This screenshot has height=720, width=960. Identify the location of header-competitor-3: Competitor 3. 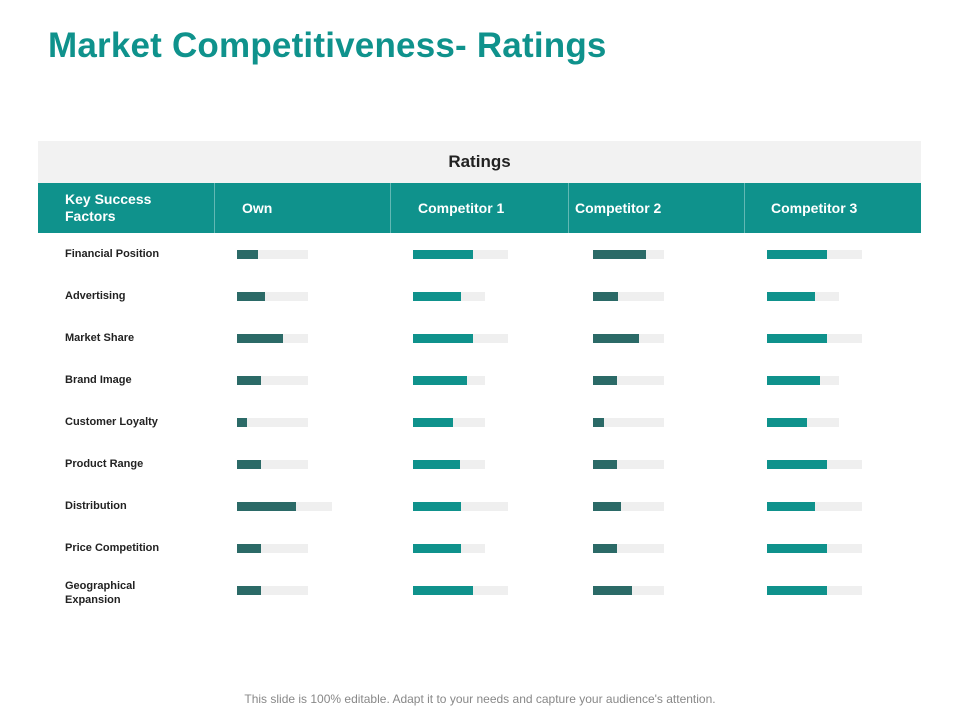
(814, 208).